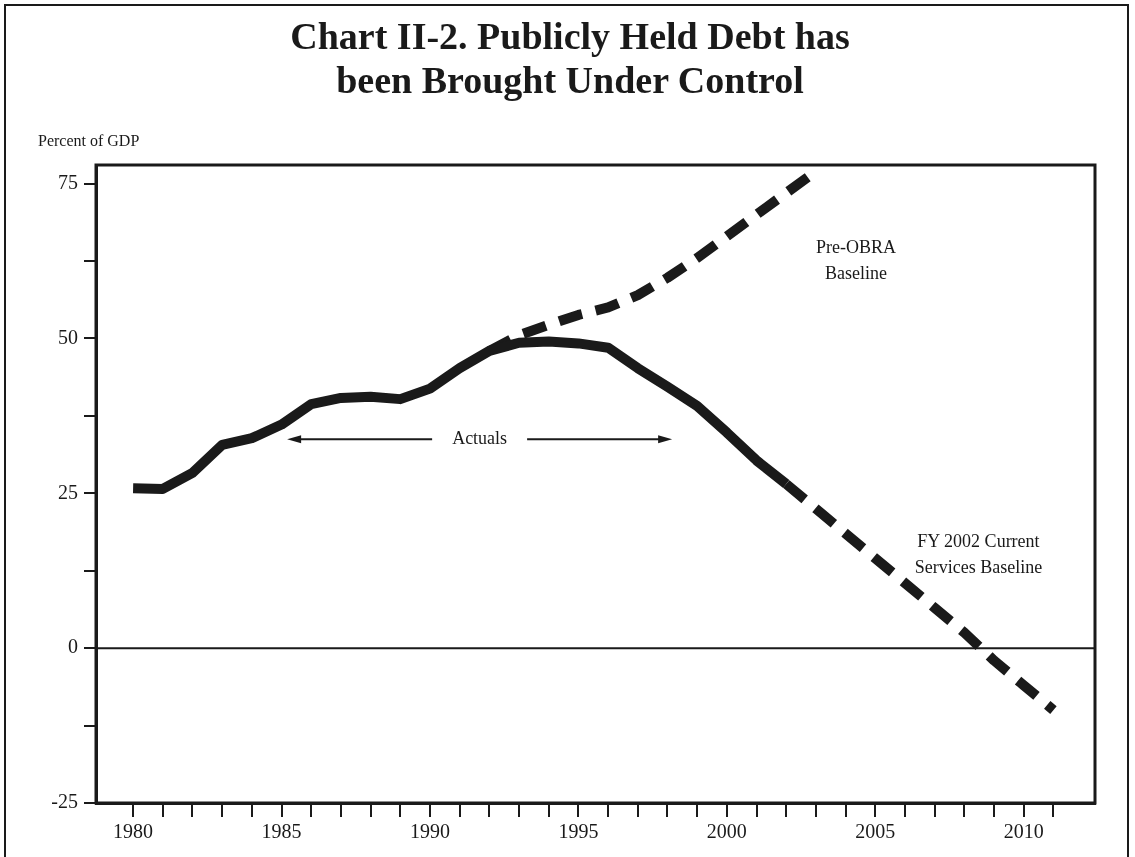  I want to click on y-tick-label: 75, so click(68, 181).